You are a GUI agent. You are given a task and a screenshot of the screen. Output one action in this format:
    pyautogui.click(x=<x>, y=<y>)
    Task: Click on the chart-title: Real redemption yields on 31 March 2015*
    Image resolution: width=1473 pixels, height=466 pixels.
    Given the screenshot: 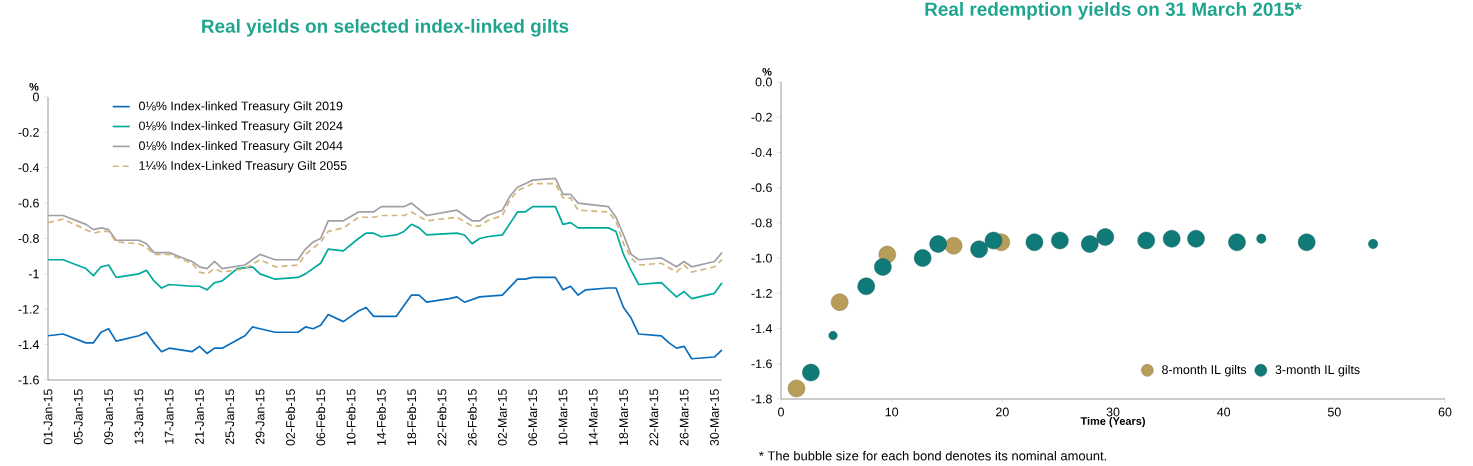 What is the action you would take?
    pyautogui.click(x=1113, y=11)
    